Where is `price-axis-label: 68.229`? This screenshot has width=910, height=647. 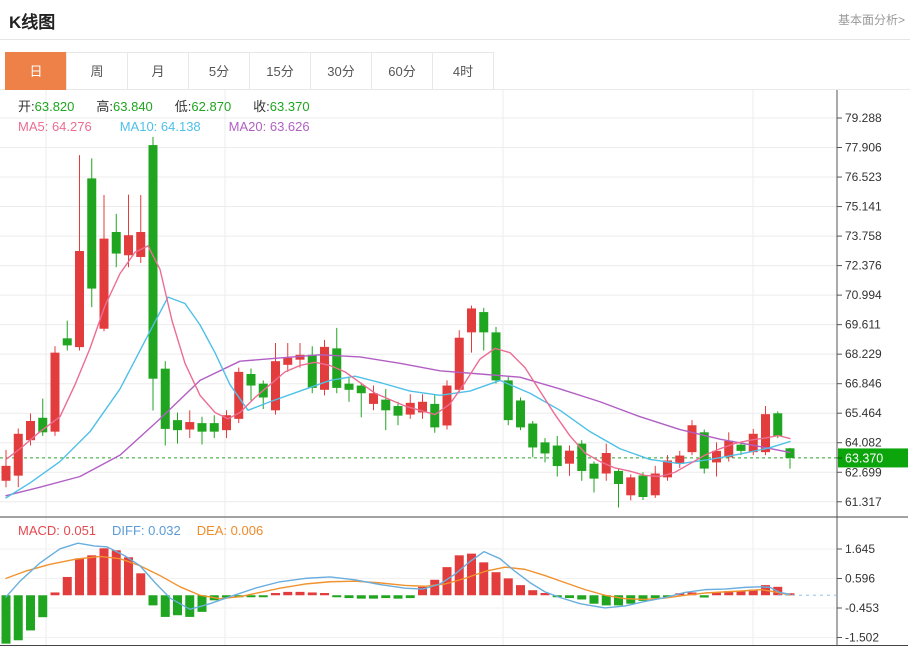
price-axis-label: 68.229 is located at coordinates (863, 354).